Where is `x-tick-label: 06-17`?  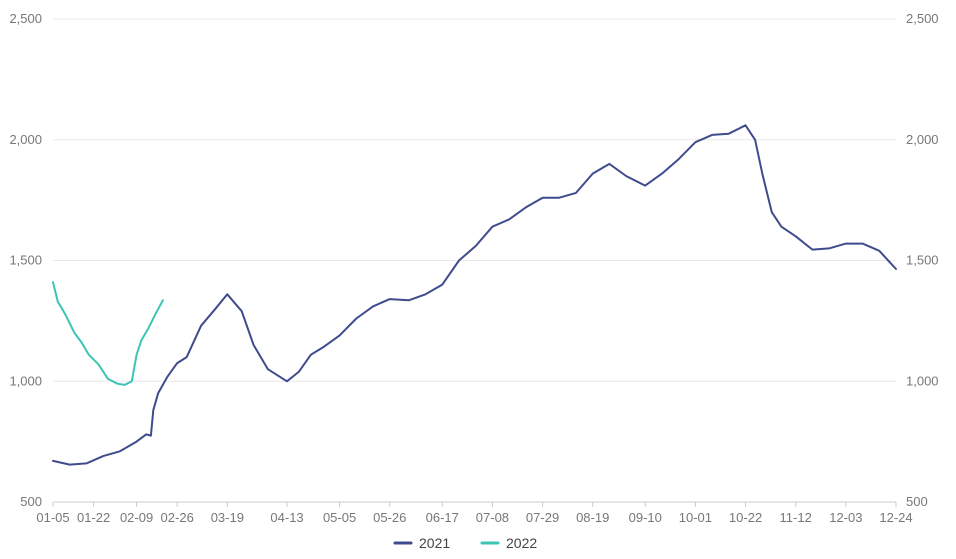 x-tick-label: 06-17 is located at coordinates (442, 517).